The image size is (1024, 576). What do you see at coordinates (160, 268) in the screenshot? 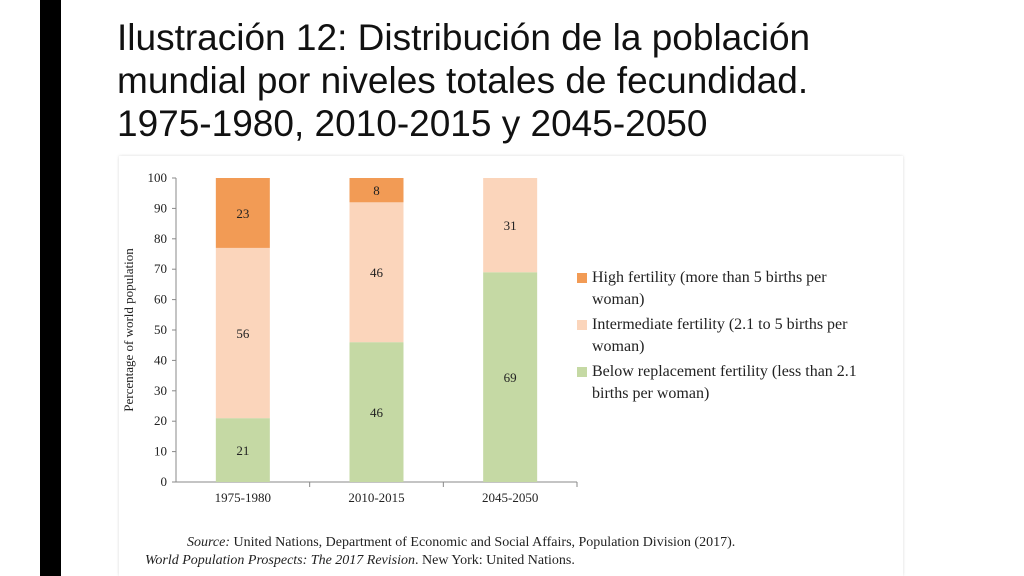
I see `y-tick-label: 70` at bounding box center [160, 268].